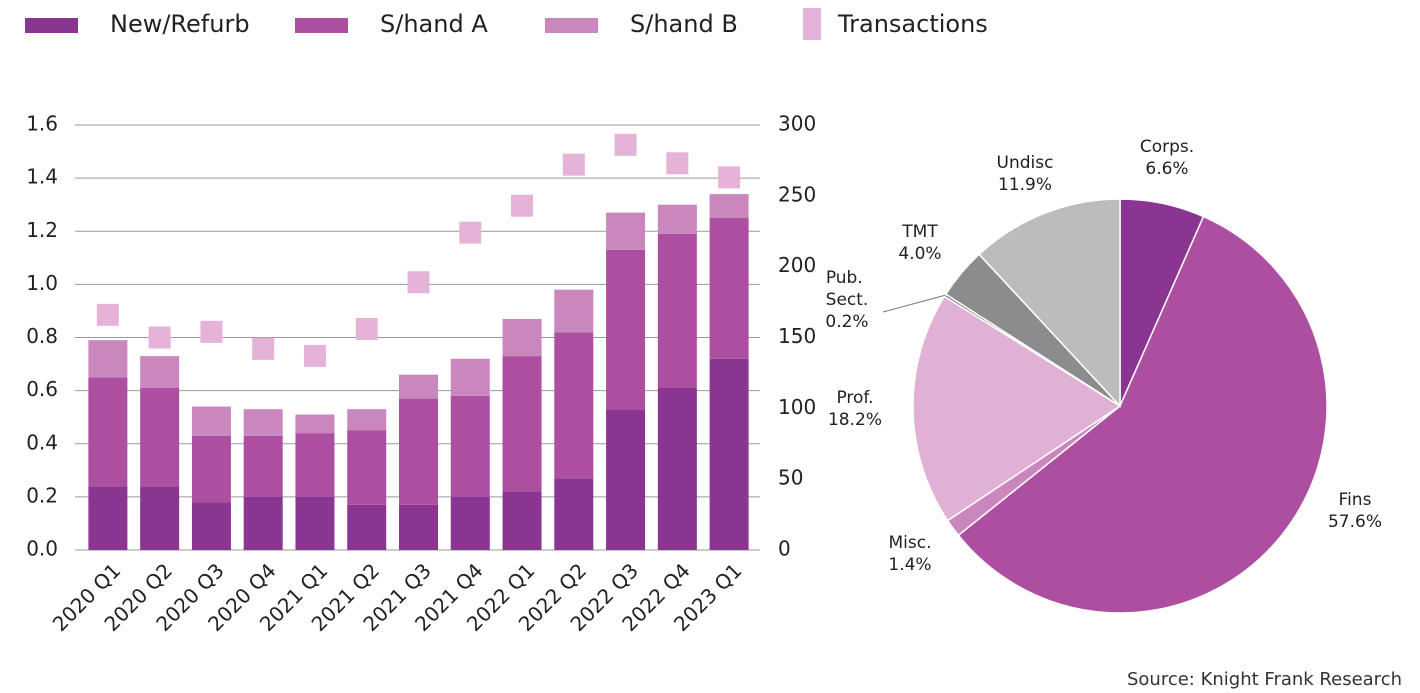  What do you see at coordinates (846, 322) in the screenshot?
I see `pie-label-value: 0.2%` at bounding box center [846, 322].